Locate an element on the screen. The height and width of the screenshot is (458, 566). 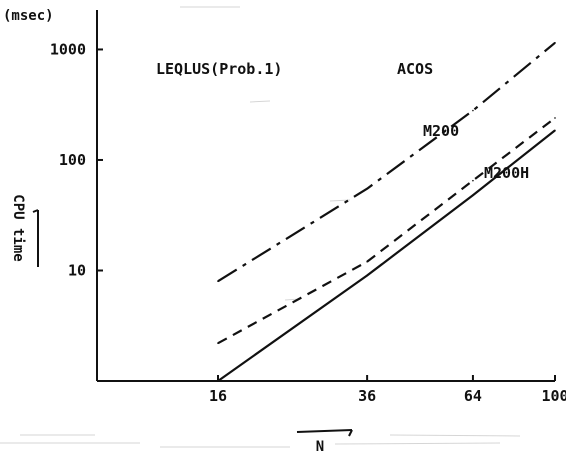
y-axis-label: CPU time is located at coordinates (18, 227).